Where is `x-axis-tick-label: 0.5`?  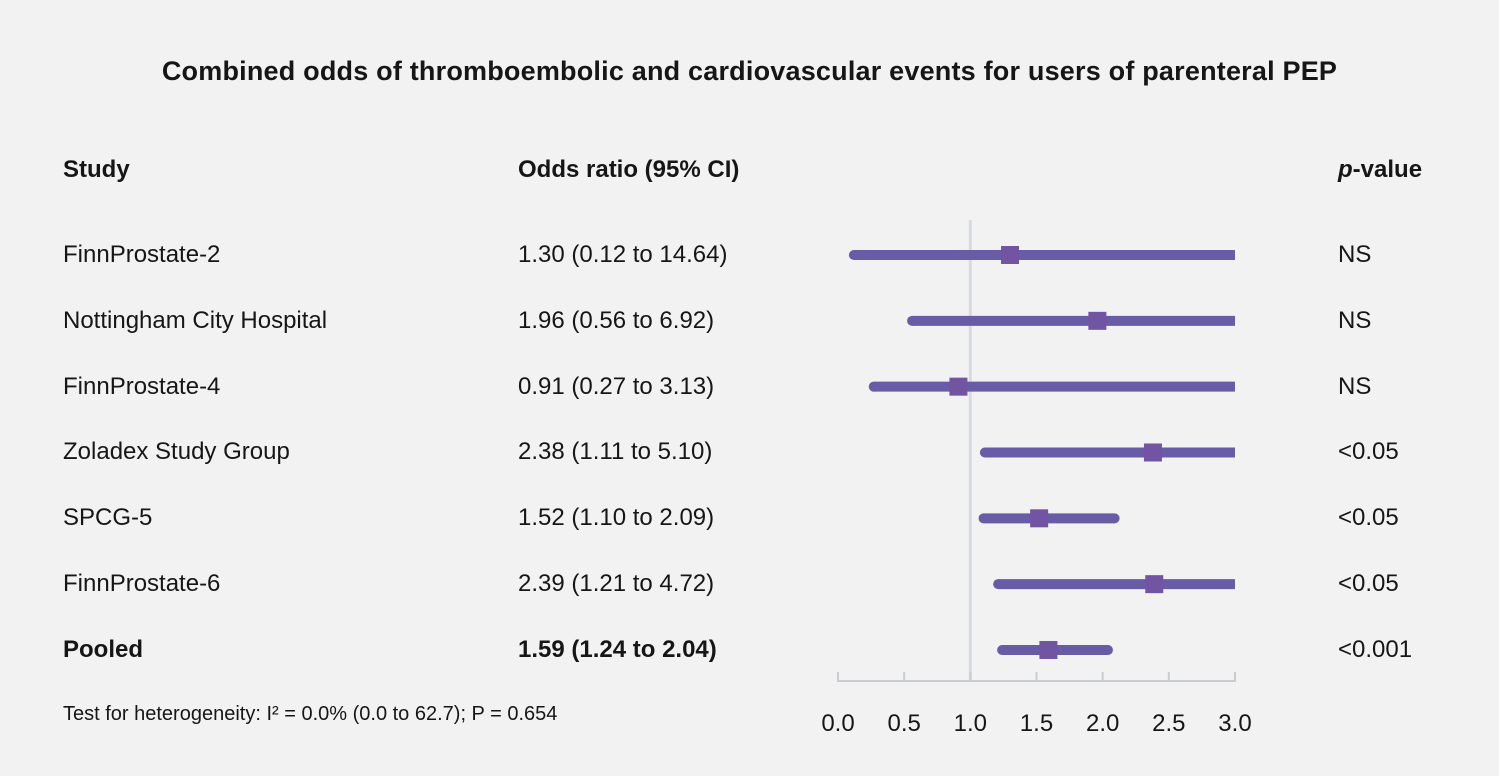 x-axis-tick-label: 0.5 is located at coordinates (903, 723).